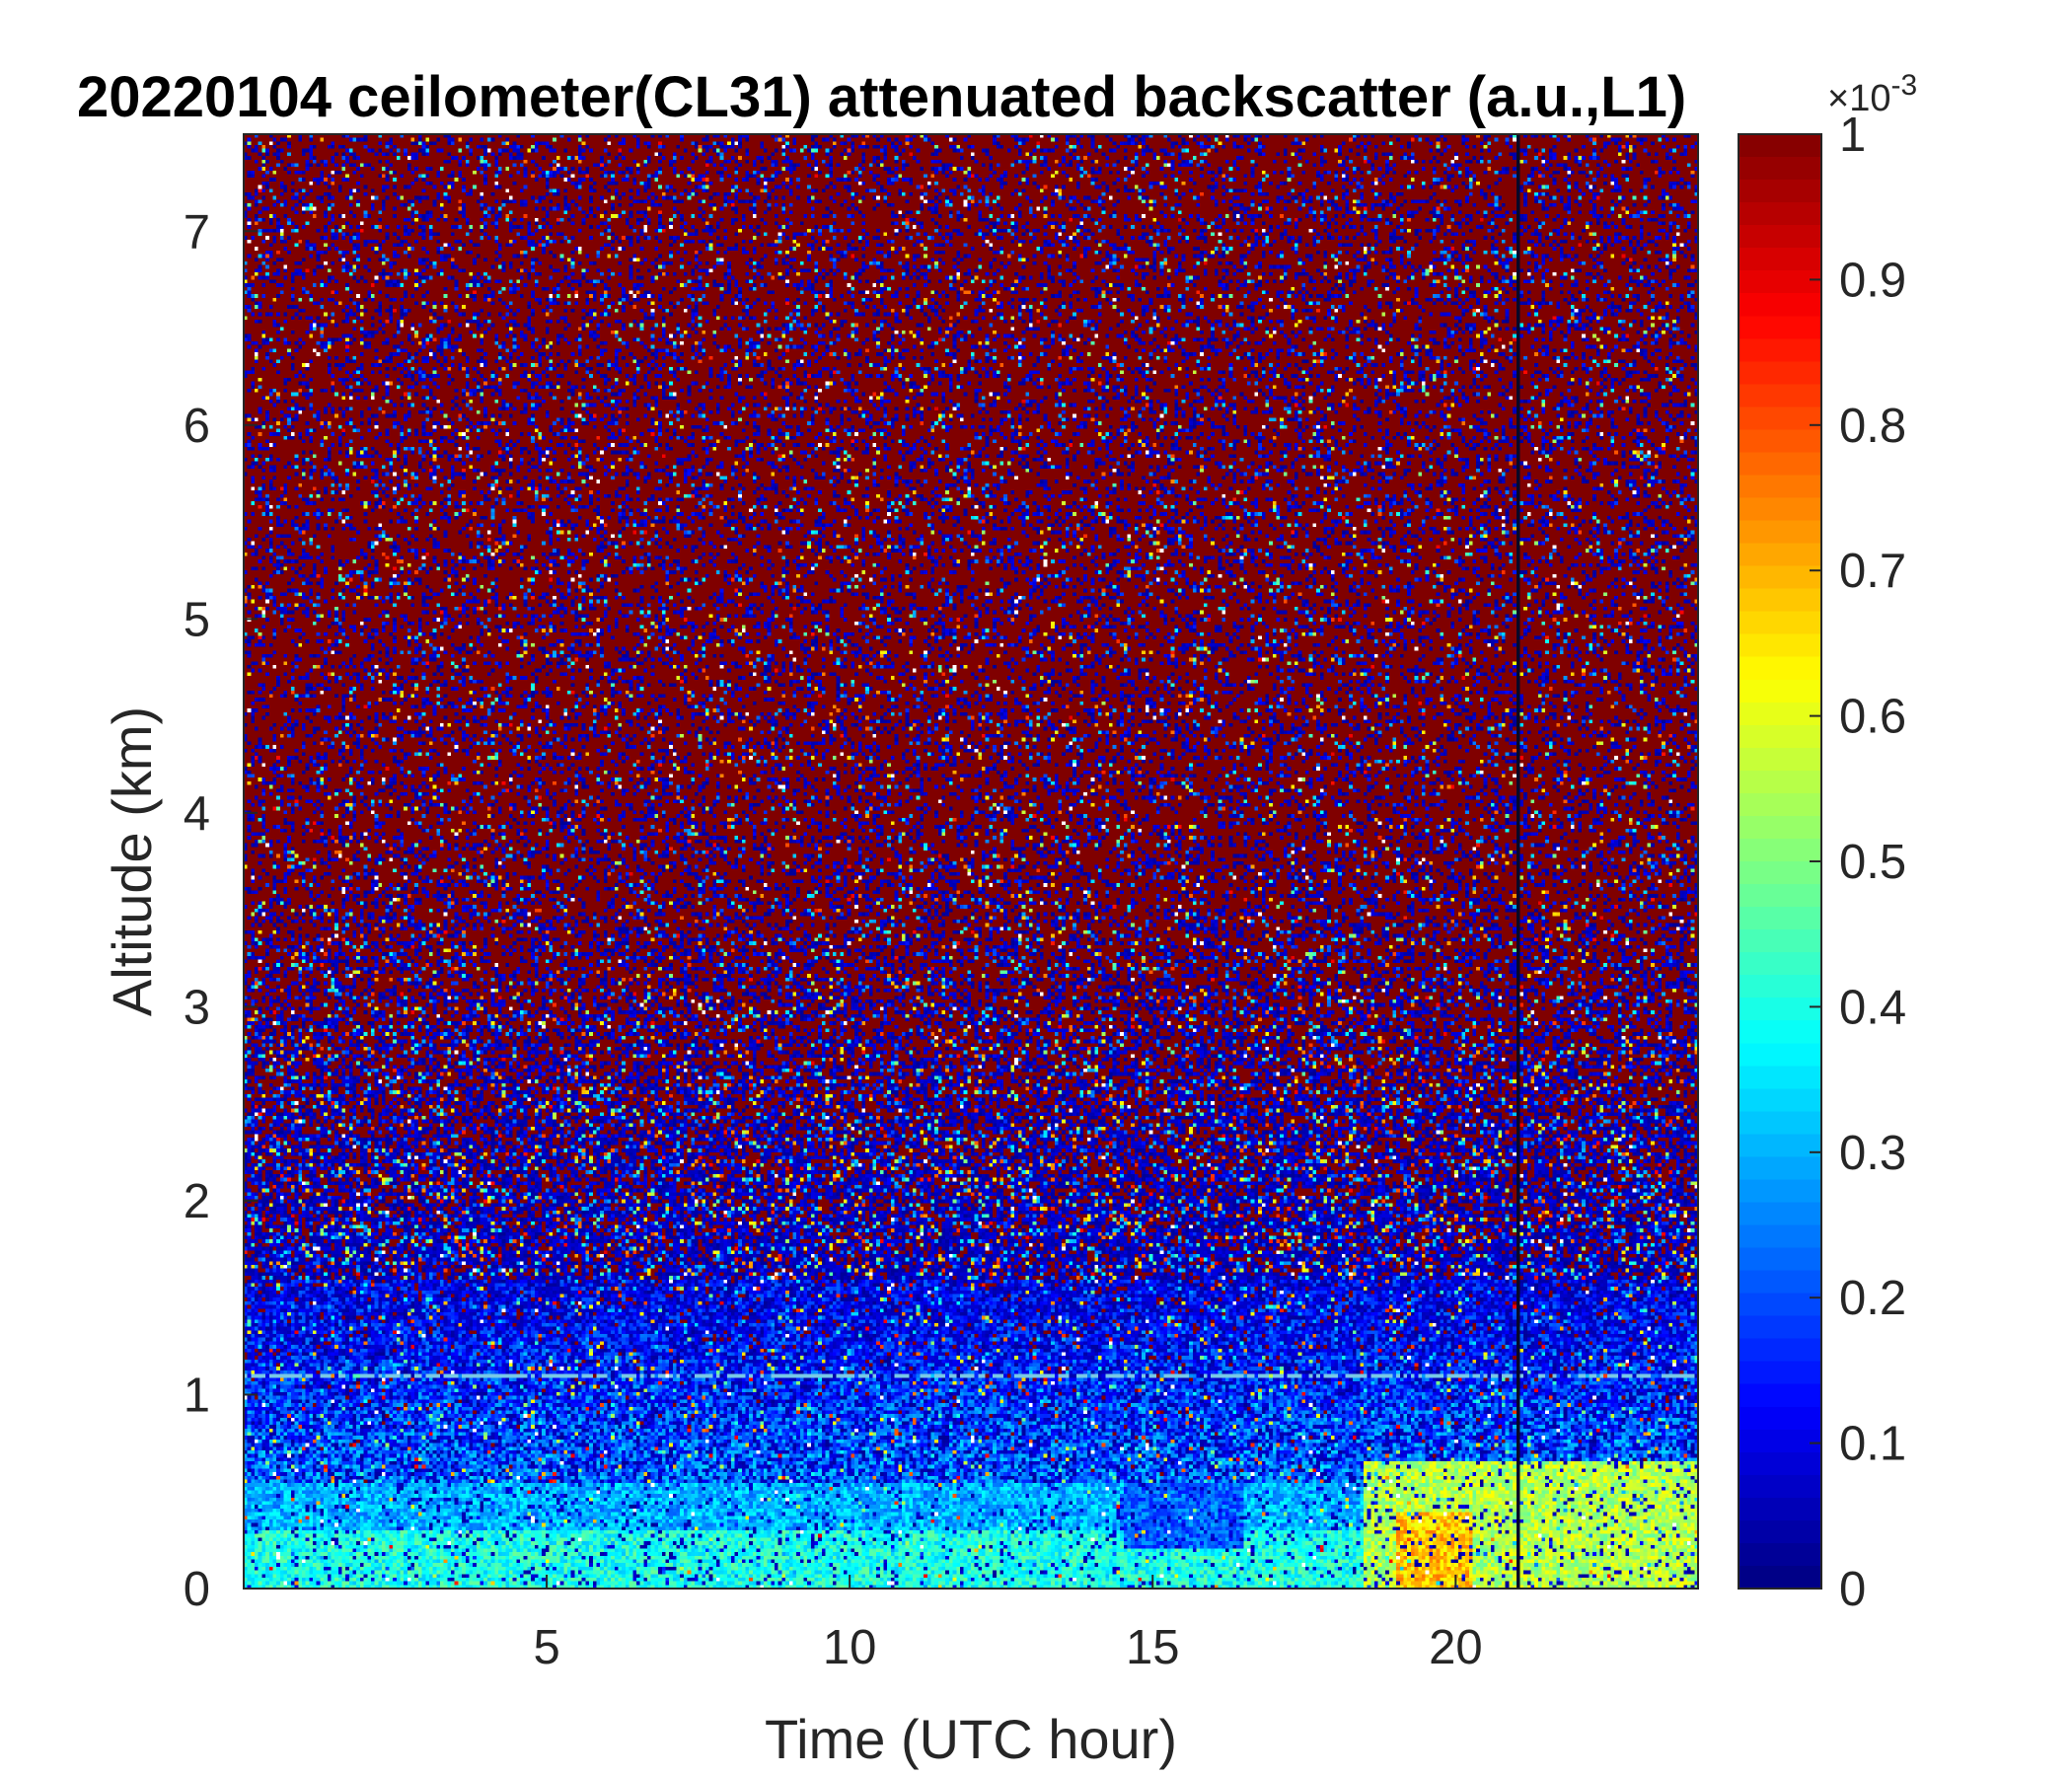  What do you see at coordinates (197, 1202) in the screenshot?
I see `y-tick-label: 2` at bounding box center [197, 1202].